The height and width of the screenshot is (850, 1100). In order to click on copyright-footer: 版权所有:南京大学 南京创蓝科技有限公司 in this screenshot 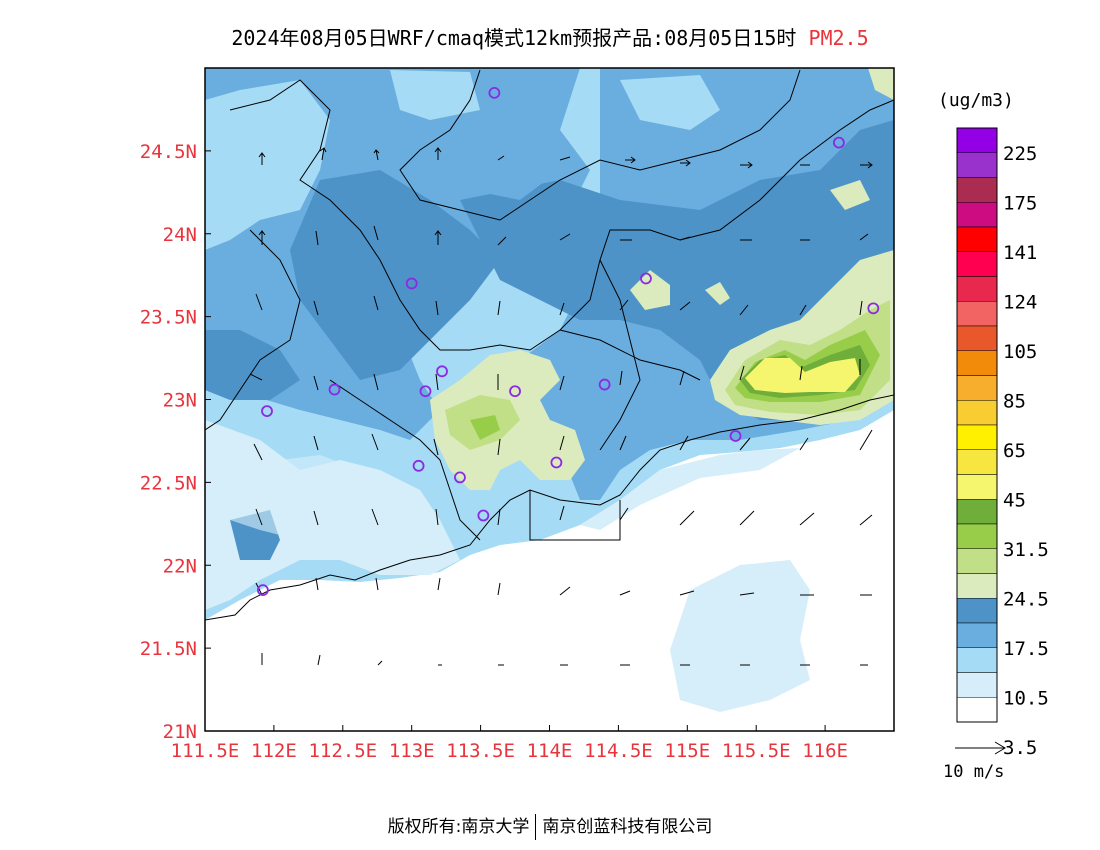, I will do `click(550, 826)`.